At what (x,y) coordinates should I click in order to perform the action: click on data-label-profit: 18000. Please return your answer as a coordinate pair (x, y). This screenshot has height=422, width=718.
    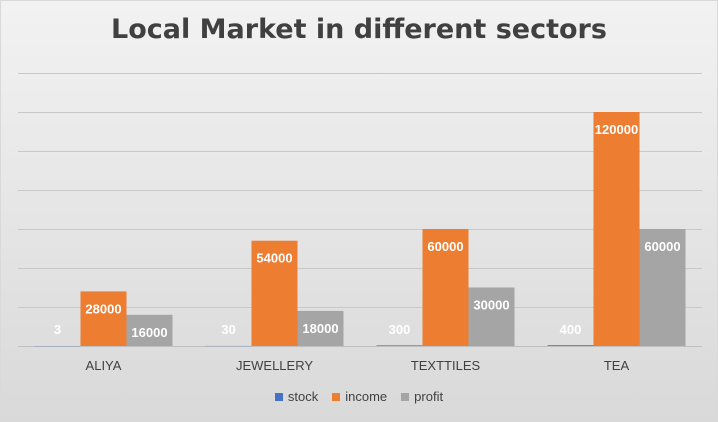
    Looking at the image, I should click on (320, 328).